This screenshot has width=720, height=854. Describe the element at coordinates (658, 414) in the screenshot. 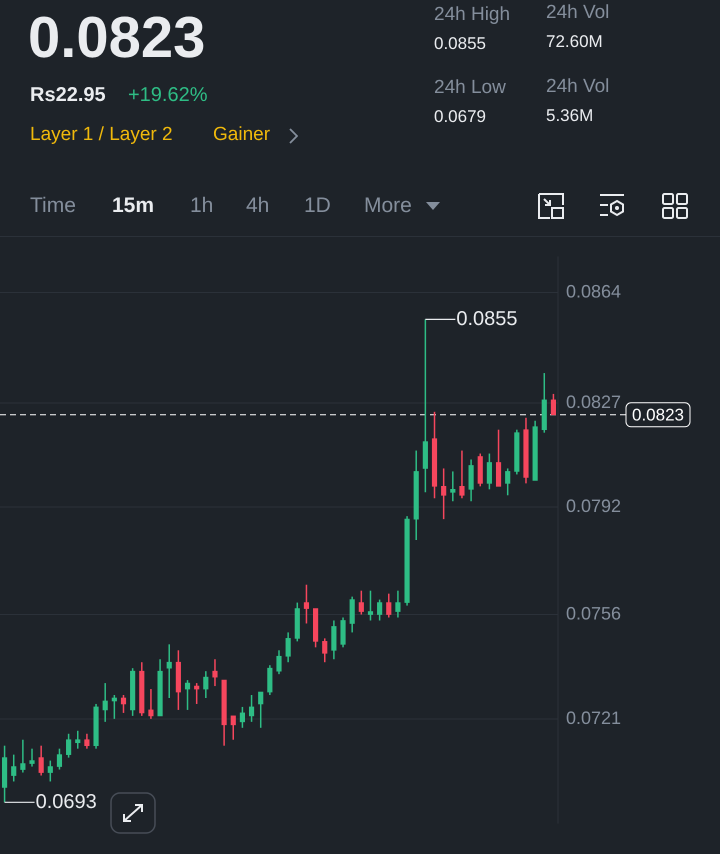

I see `ref-line-label: 0.0823` at that location.